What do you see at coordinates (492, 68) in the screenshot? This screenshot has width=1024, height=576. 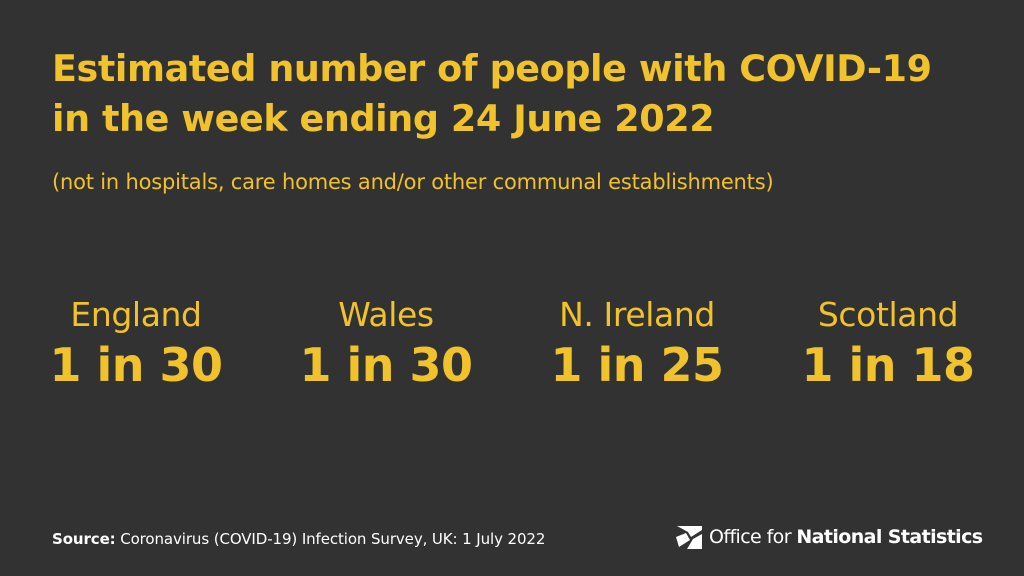 I see `title-line-1: Estimated number of people with COVID-19` at bounding box center [492, 68].